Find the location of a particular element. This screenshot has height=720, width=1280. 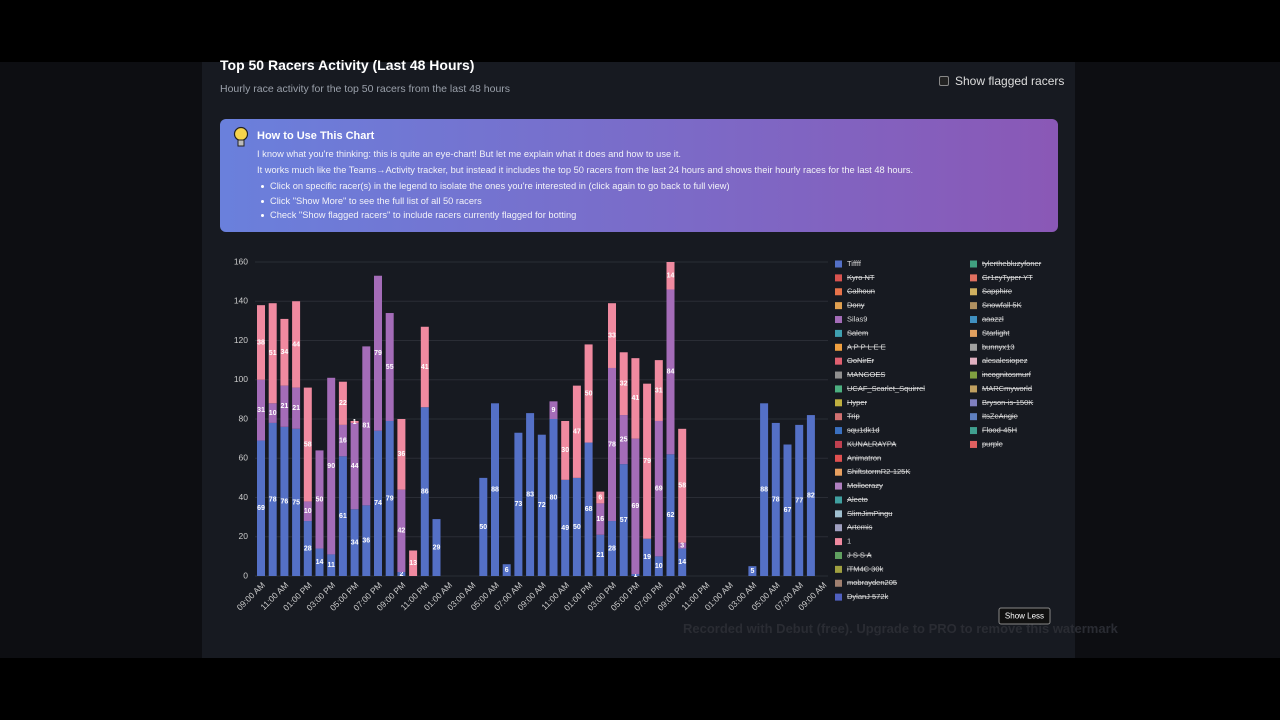

data-label: 3 is located at coordinates (682, 545).